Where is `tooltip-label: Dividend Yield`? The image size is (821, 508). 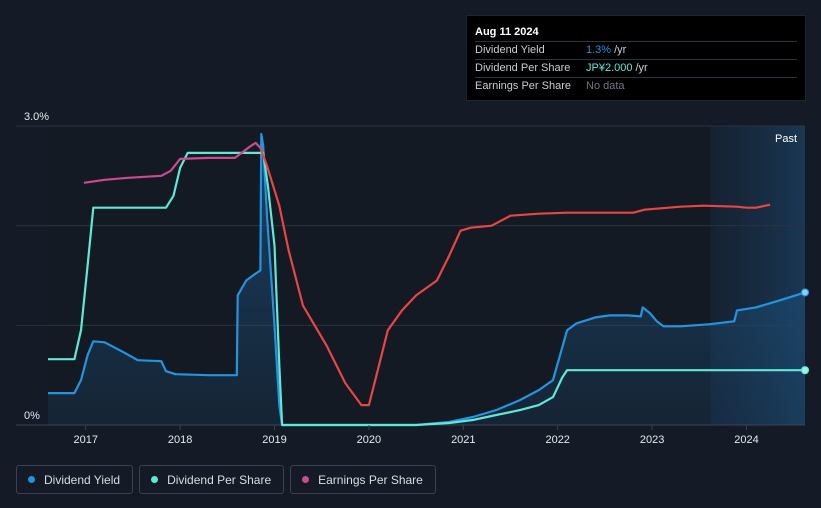 tooltip-label: Dividend Yield is located at coordinates (510, 50).